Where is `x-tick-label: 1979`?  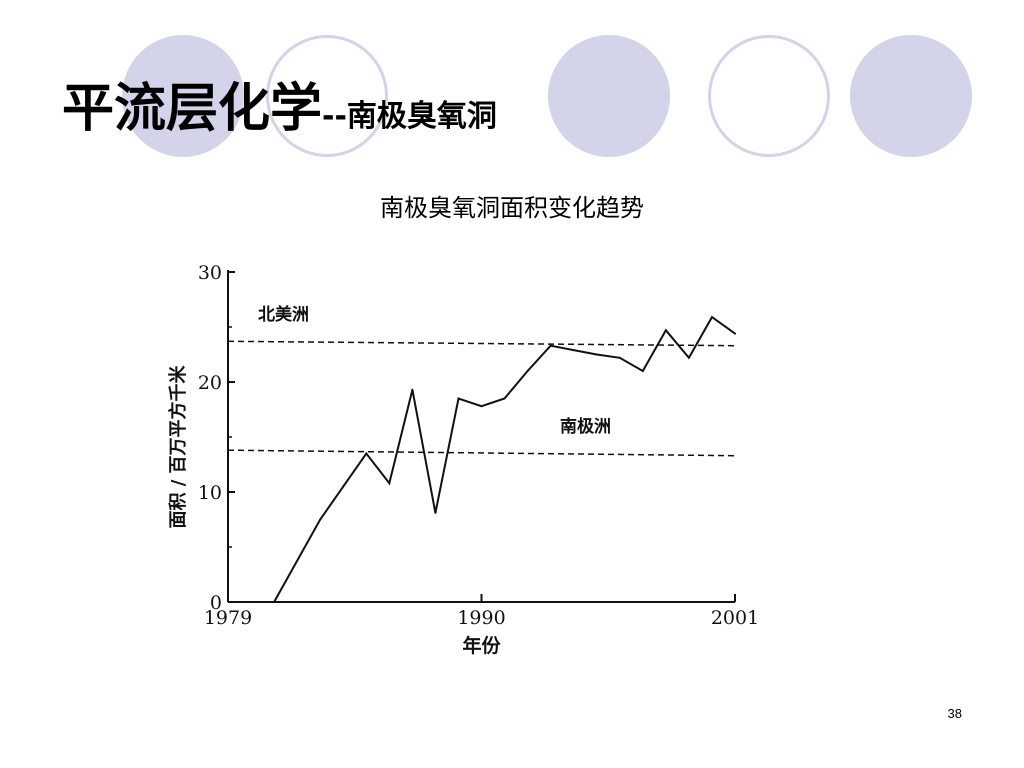
x-tick-label: 1979 is located at coordinates (228, 618).